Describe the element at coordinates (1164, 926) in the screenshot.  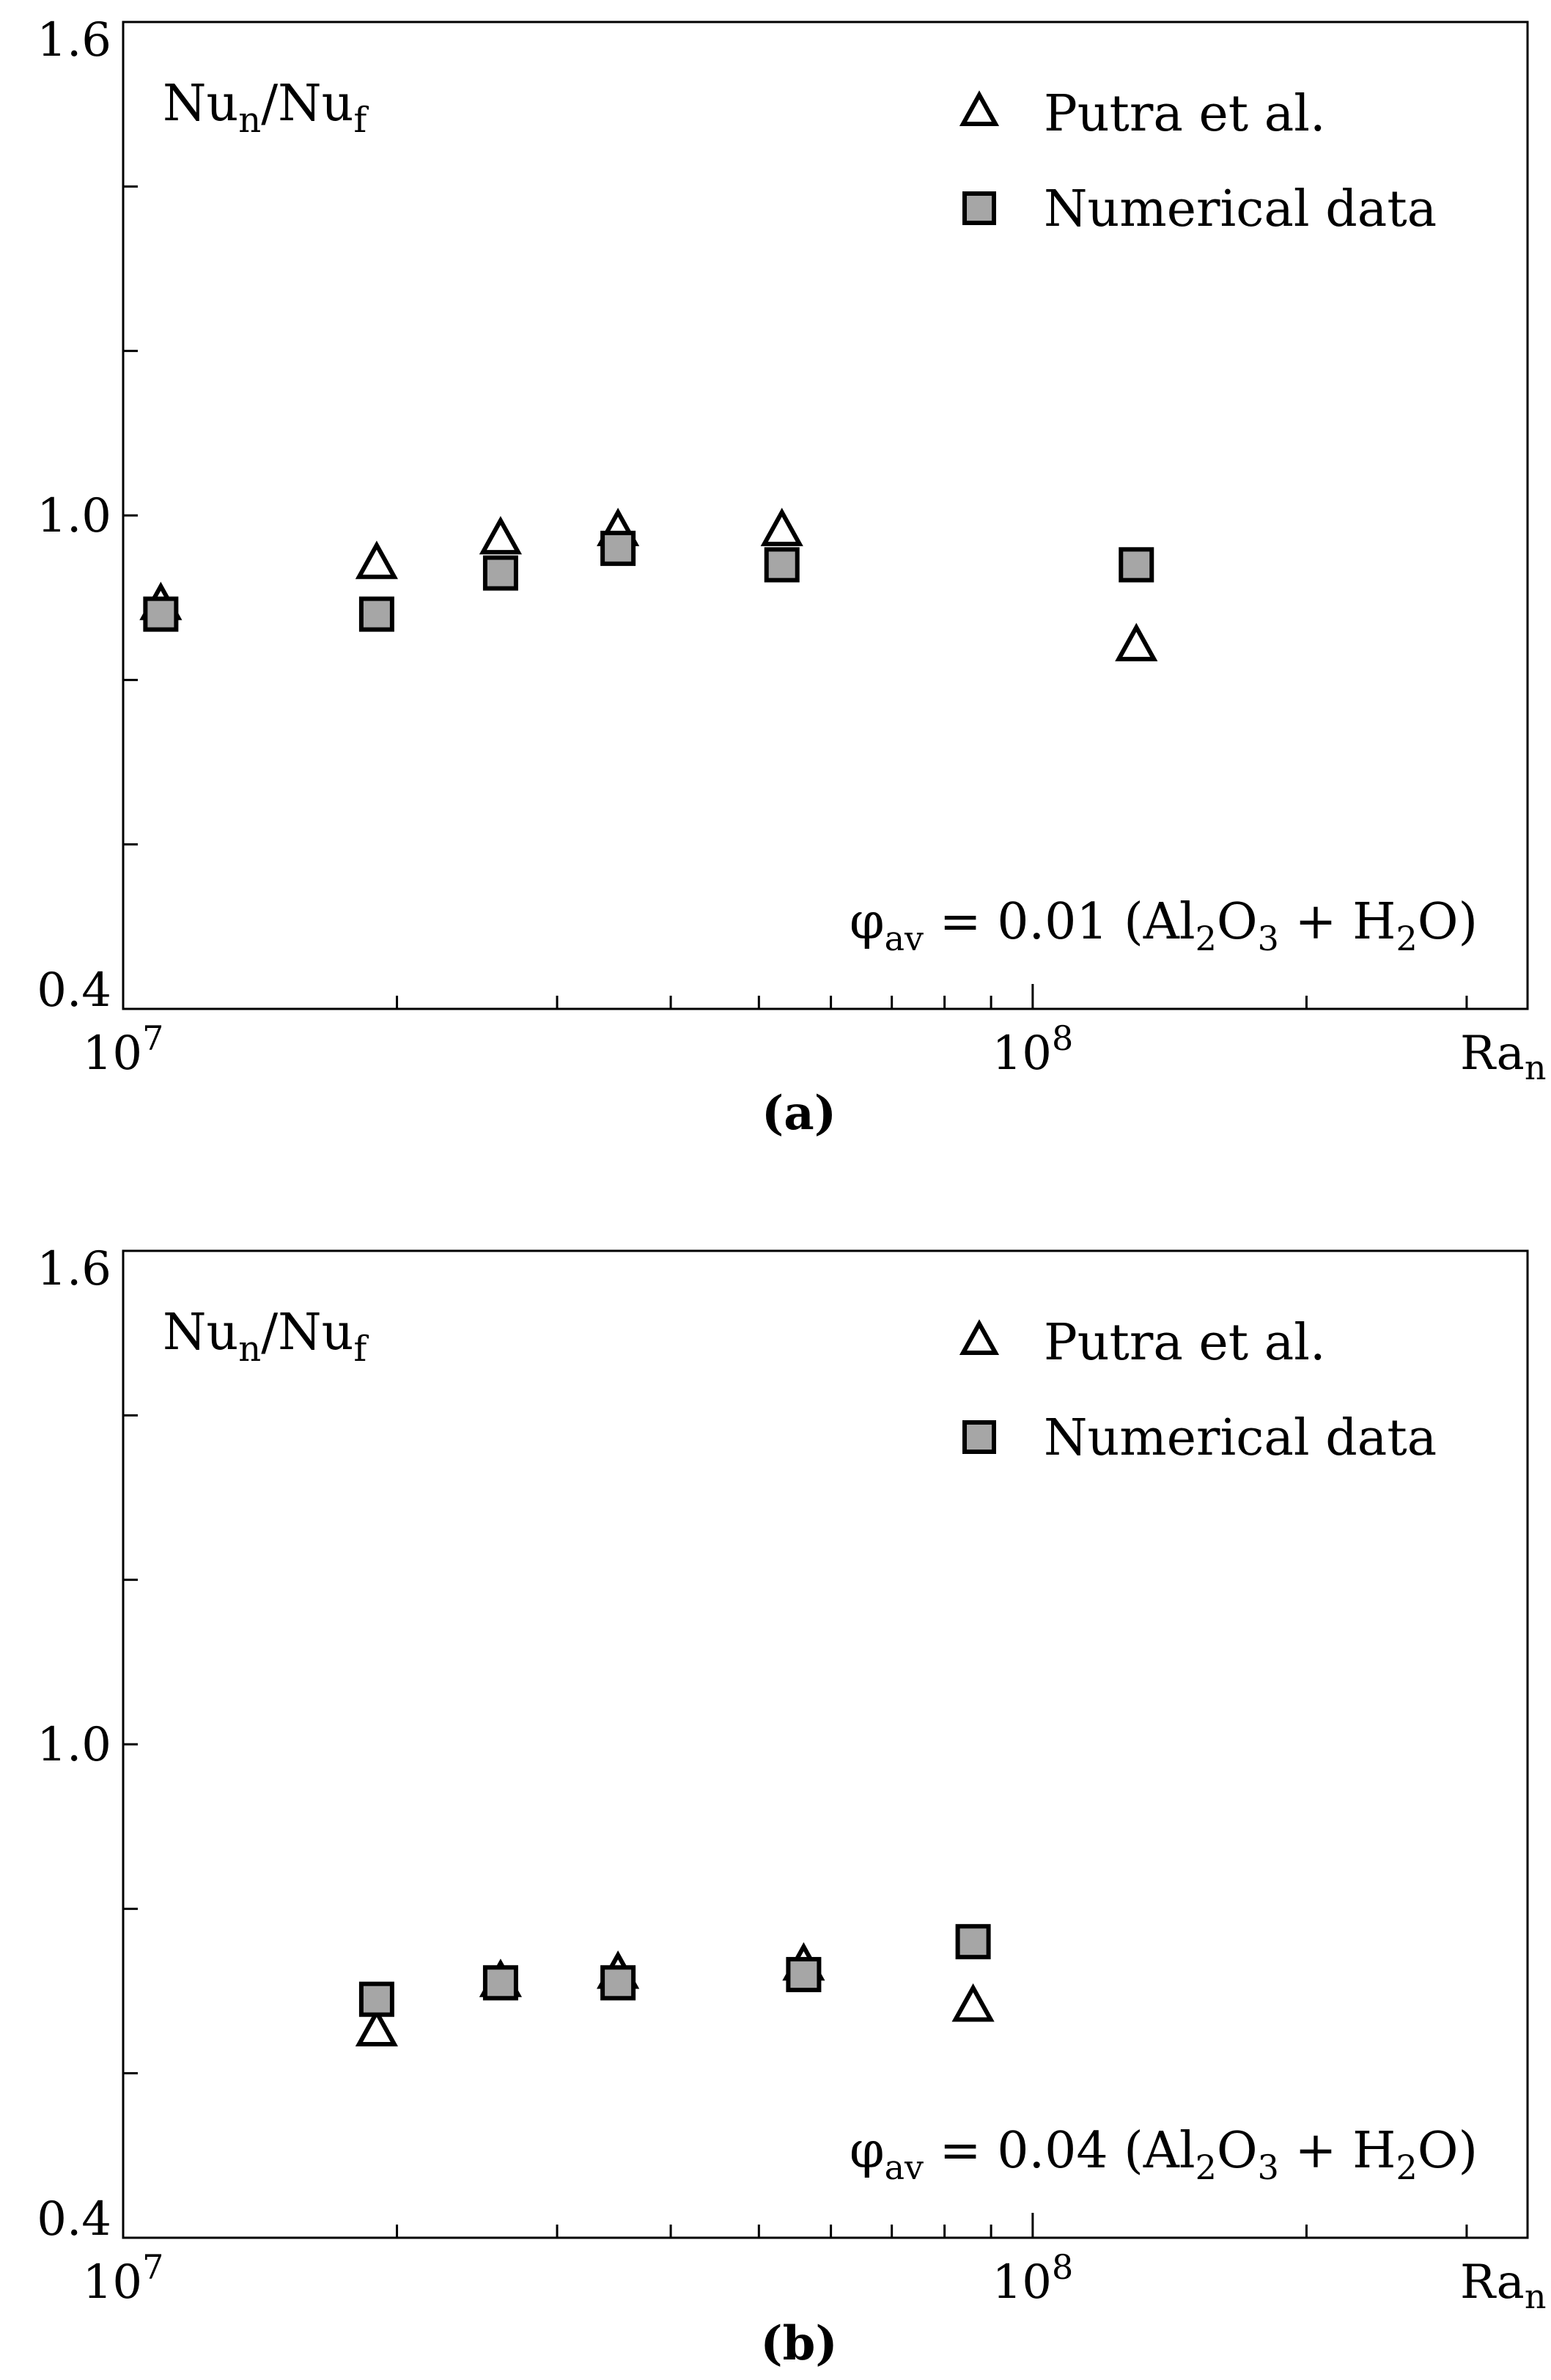
I see `annotation-text: φav = 0.01 (Al2O3 + H2O)` at that location.